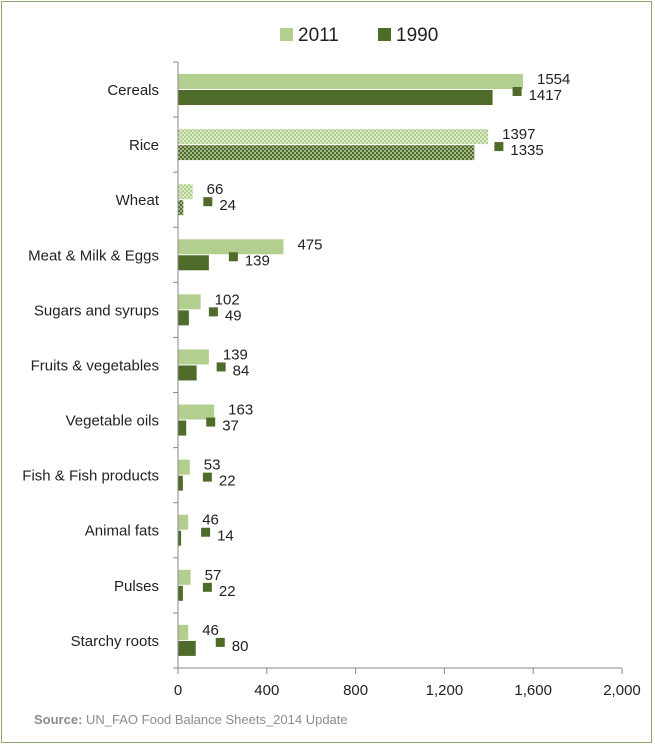 The width and height of the screenshot is (655, 746). What do you see at coordinates (144, 145) in the screenshot?
I see `category-label-rice: Rice` at bounding box center [144, 145].